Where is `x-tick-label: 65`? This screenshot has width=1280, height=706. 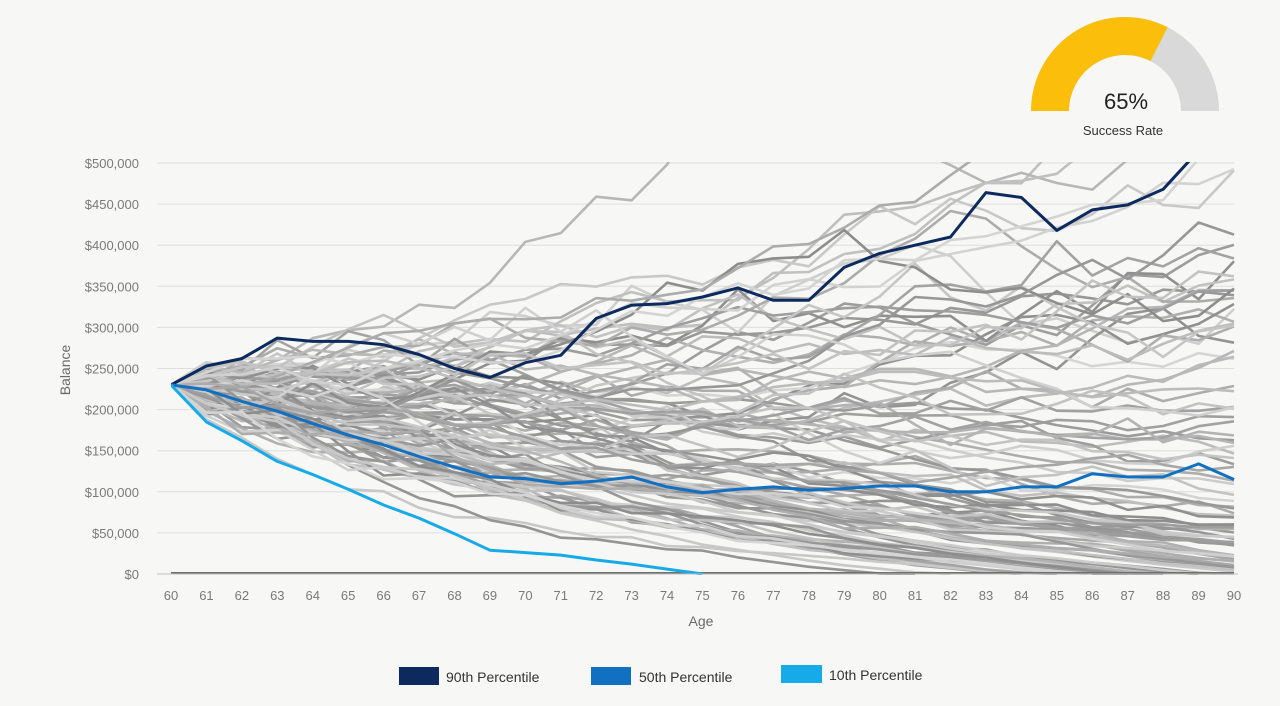 x-tick-label: 65 is located at coordinates (348, 595).